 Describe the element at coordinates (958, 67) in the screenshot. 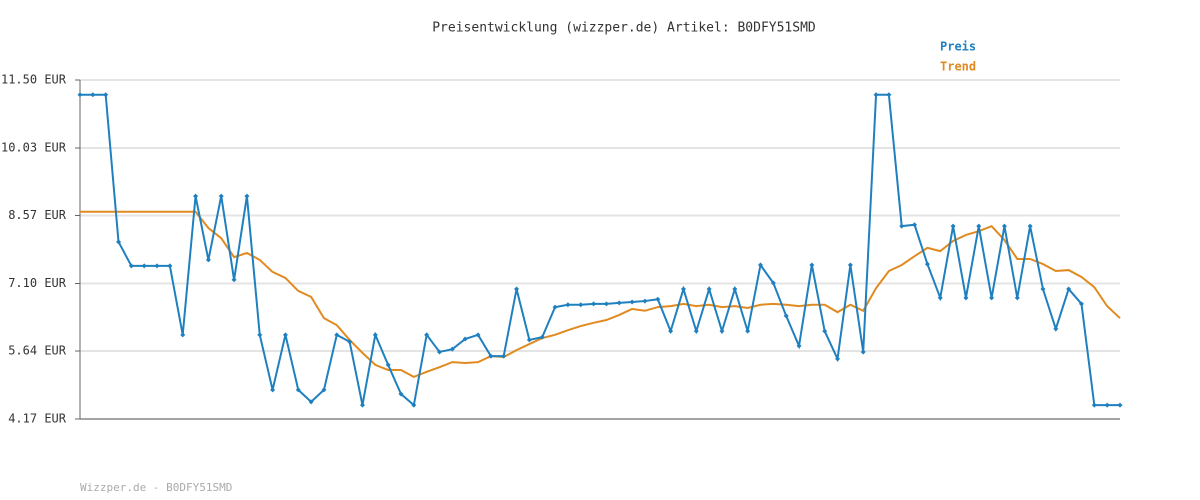

I see `legend-label: Trend` at that location.